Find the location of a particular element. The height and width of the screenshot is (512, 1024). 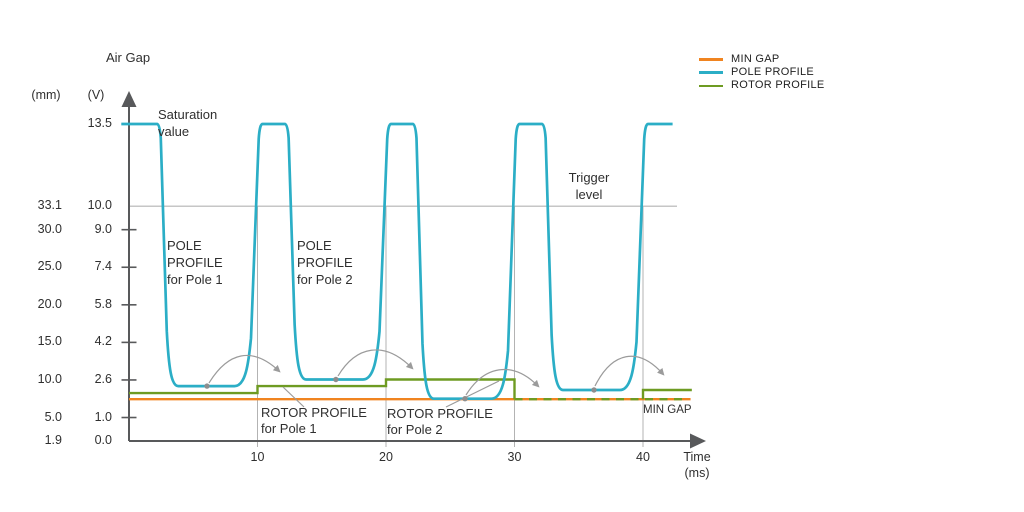

rotor-profile-line is located at coordinates (410, 389).